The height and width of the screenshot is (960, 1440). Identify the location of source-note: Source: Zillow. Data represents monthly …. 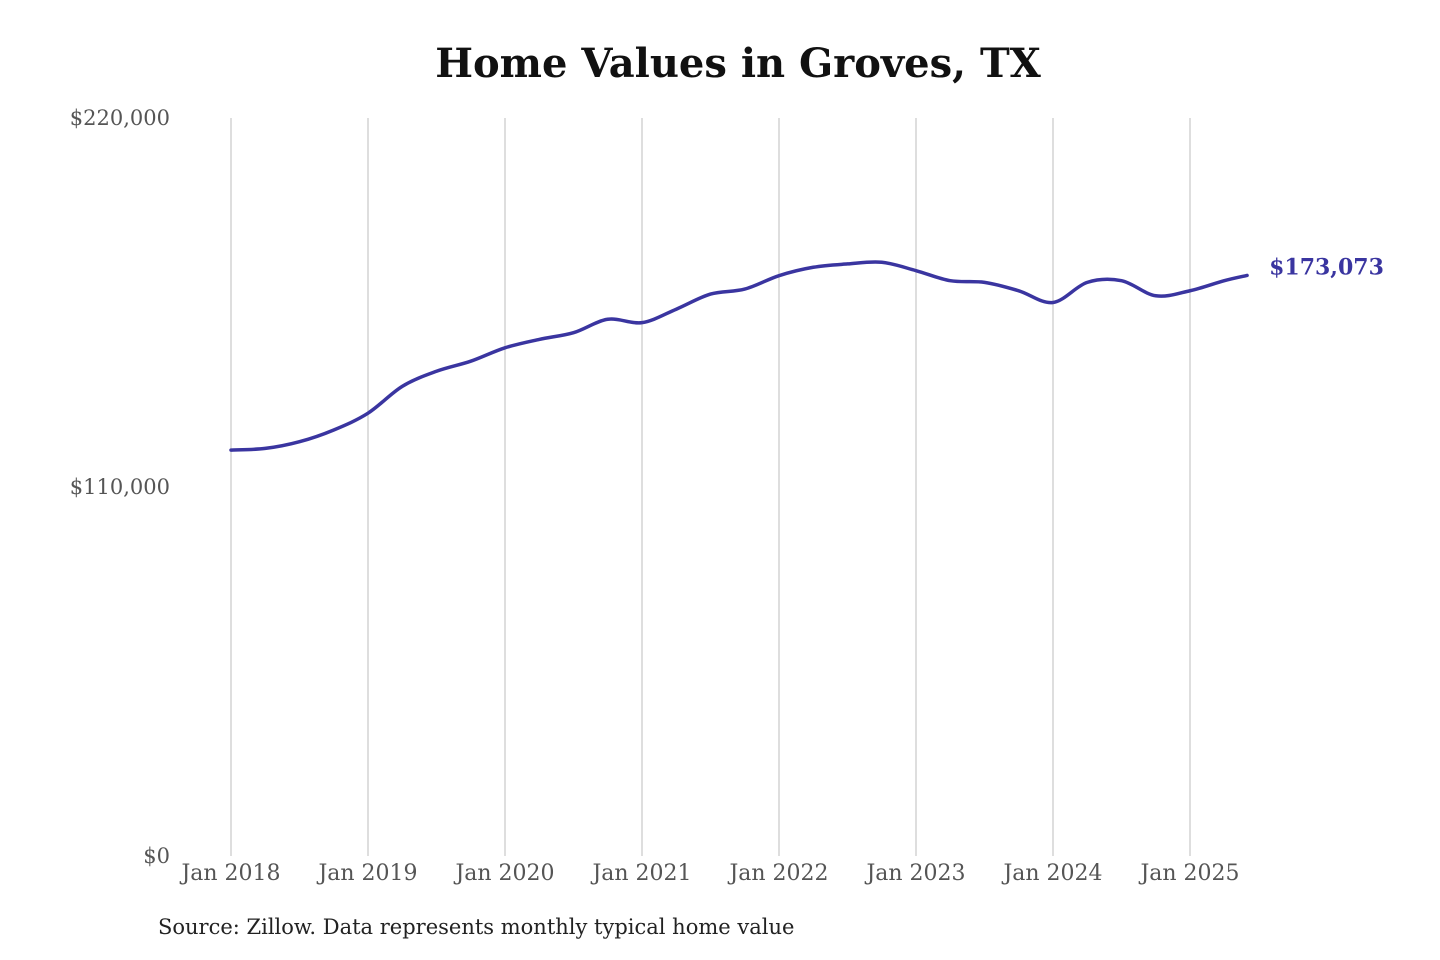
(476, 927).